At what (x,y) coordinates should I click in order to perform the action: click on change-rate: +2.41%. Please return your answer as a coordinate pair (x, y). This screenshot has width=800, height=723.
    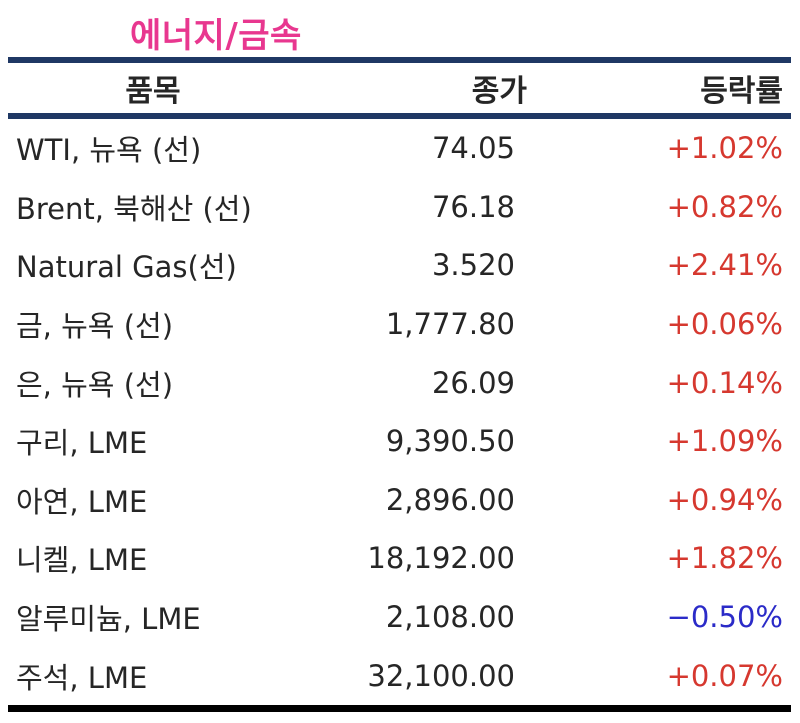
    Looking at the image, I should click on (724, 265).